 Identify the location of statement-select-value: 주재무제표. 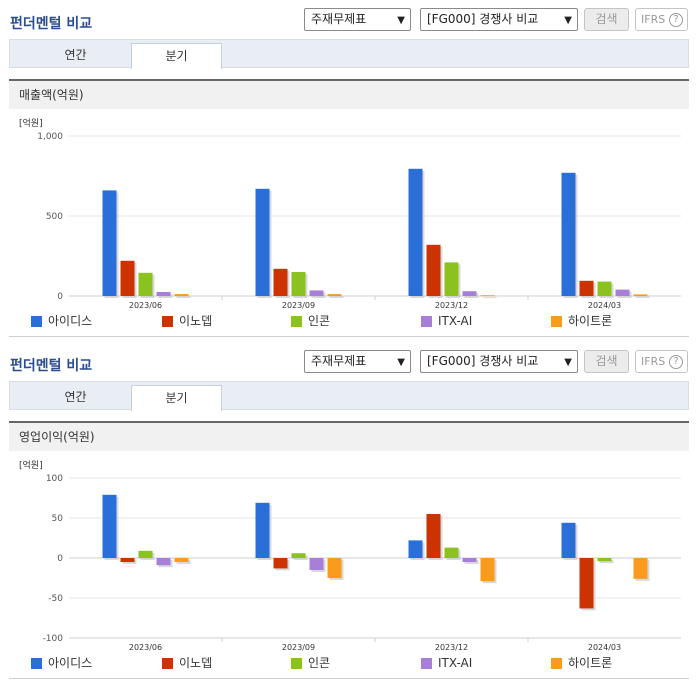
(339, 19).